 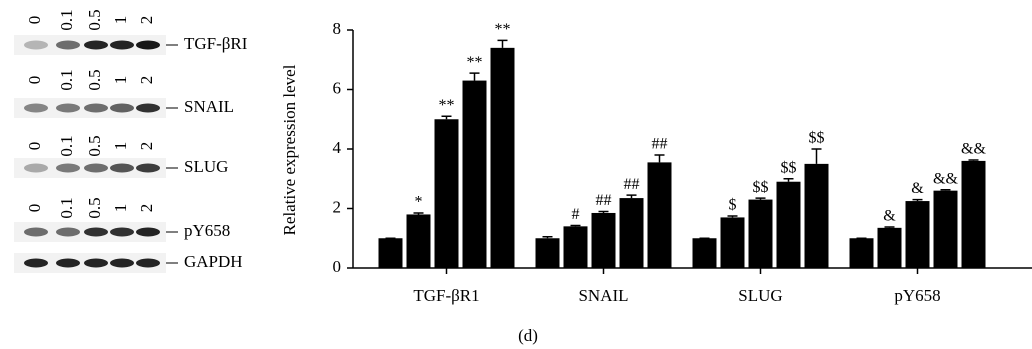 I want to click on significance-mark: #, so click(x=576, y=214).